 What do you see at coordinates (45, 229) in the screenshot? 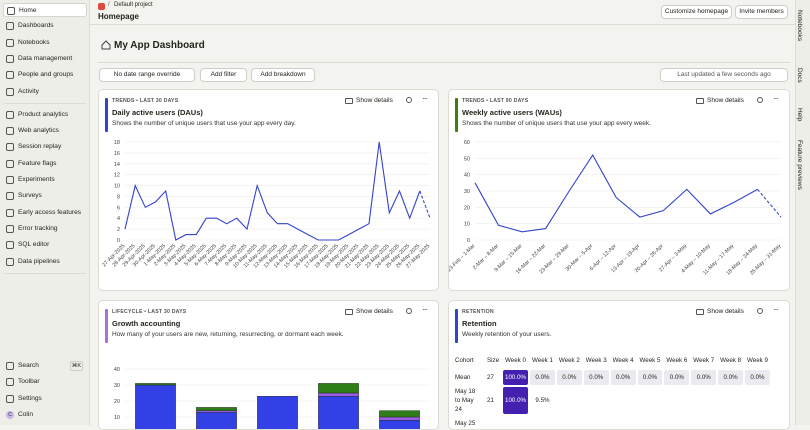
I see `sidebar-item: Error tracking` at bounding box center [45, 229].